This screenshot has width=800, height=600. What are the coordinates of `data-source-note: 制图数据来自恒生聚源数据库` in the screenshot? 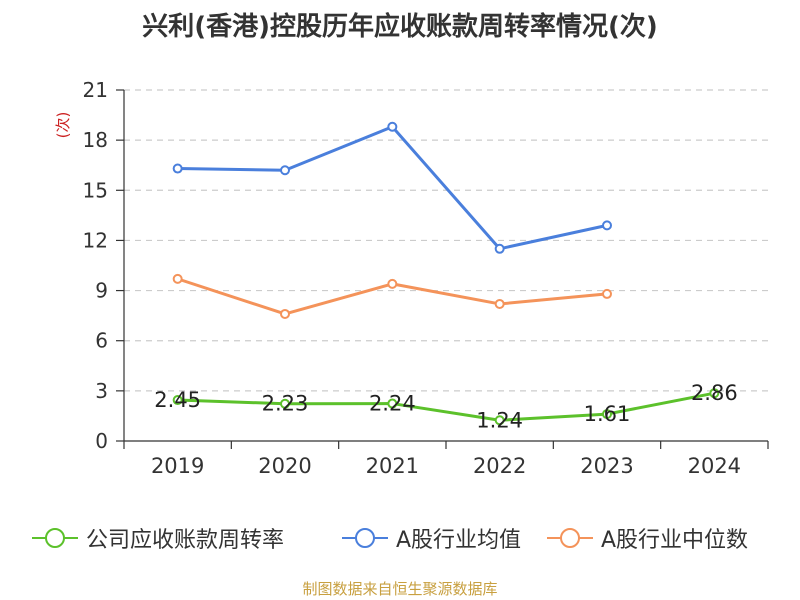 It's located at (400, 589).